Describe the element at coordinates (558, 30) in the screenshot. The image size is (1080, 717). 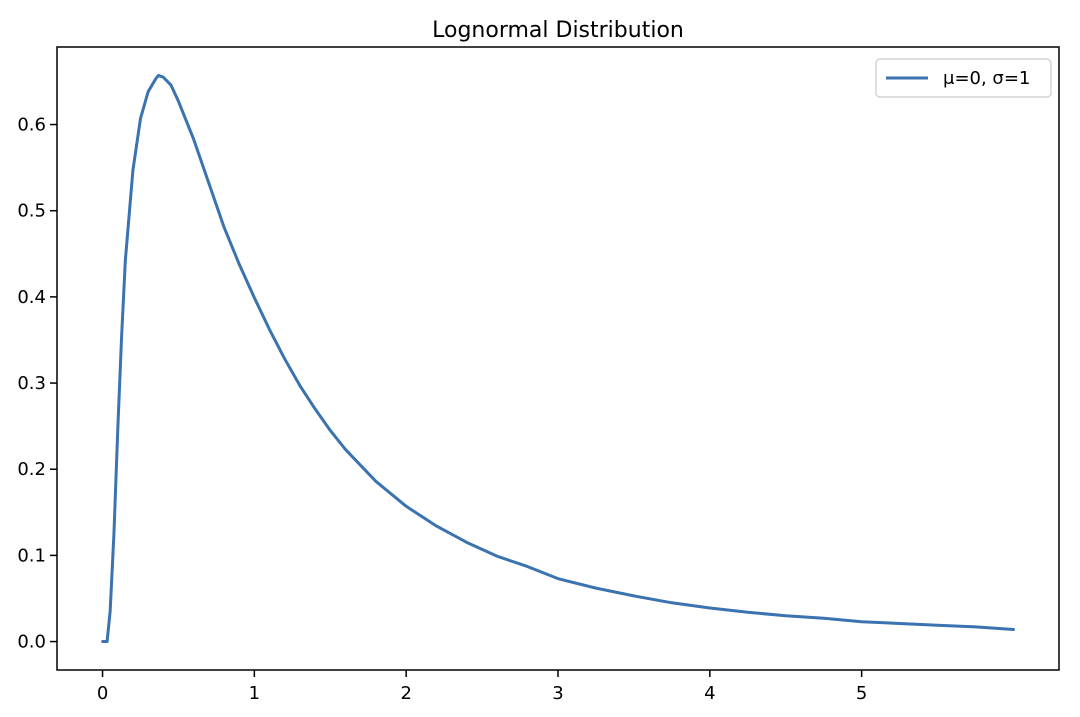
I see `chart-title: Lognormal Distribution` at that location.